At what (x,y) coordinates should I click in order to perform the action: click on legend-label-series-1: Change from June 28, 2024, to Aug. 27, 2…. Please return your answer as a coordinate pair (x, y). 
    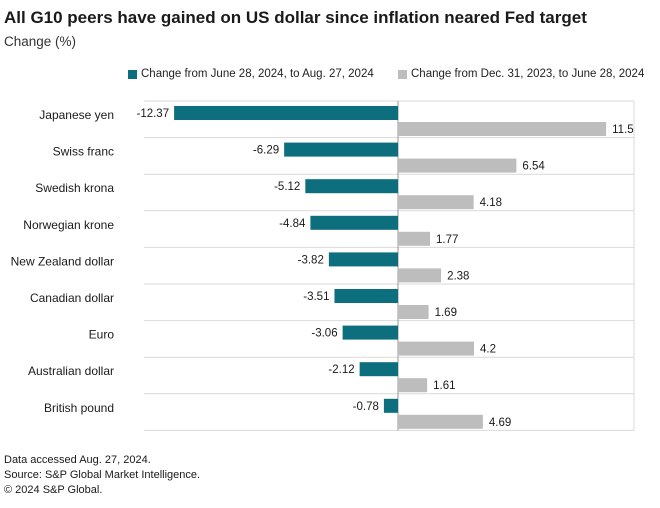
    Looking at the image, I should click on (257, 74).